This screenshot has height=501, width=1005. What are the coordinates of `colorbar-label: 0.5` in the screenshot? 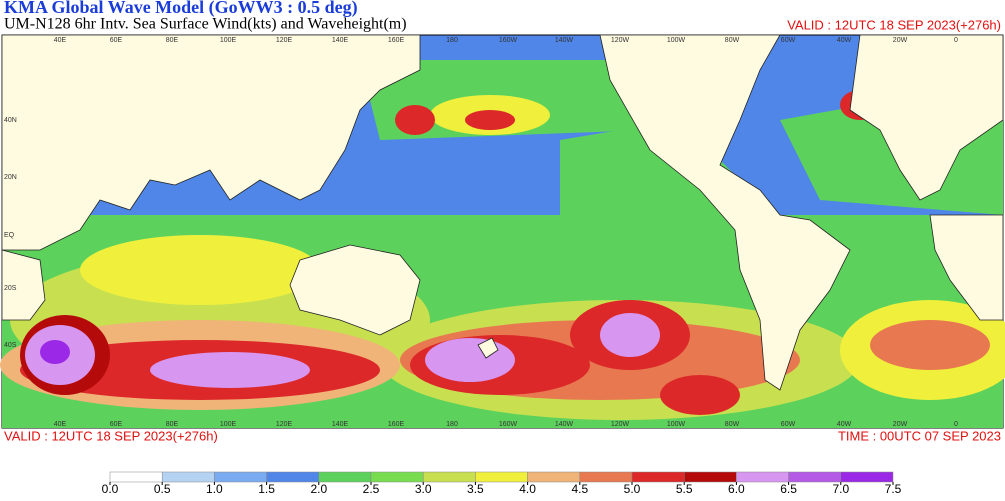 It's located at (162, 489).